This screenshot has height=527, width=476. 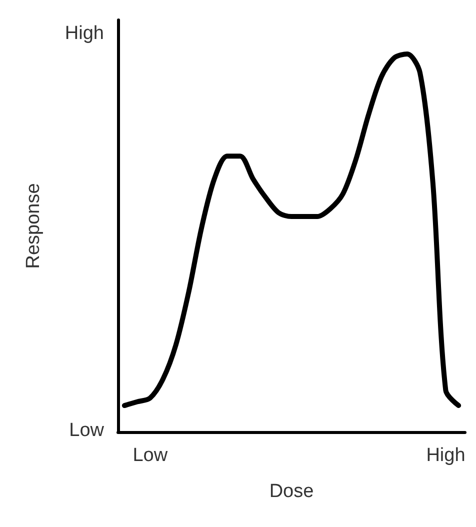 What do you see at coordinates (291, 491) in the screenshot?
I see `x-axis-title: Dose` at bounding box center [291, 491].